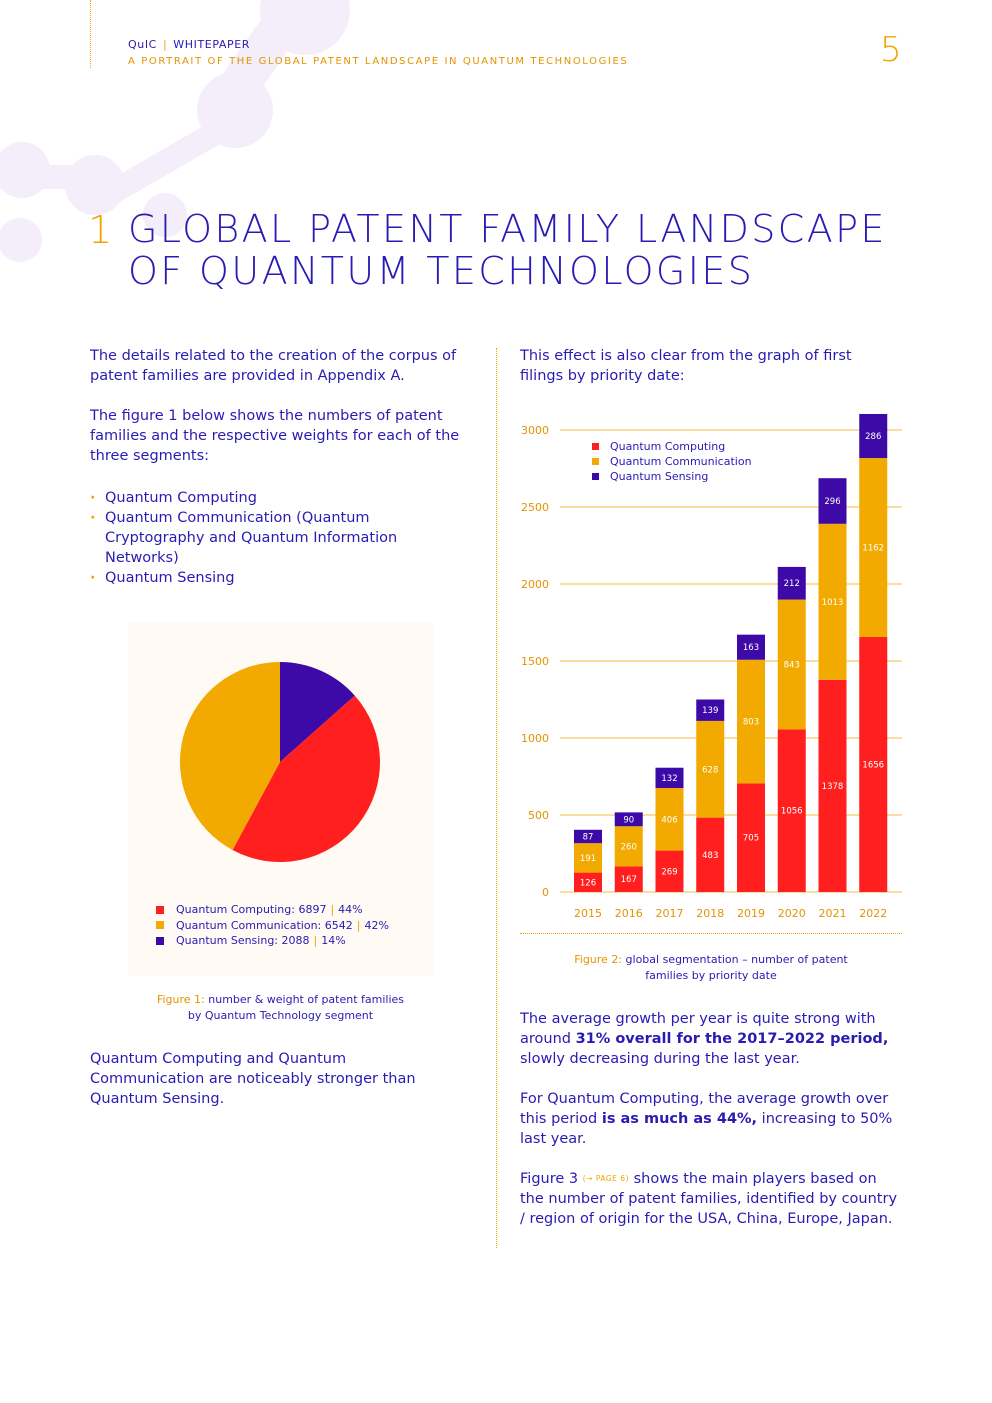 This screenshot has width=992, height=1403. Describe the element at coordinates (317, 712) in the screenshot. I see `pie-slice-quantum-sensing` at that location.